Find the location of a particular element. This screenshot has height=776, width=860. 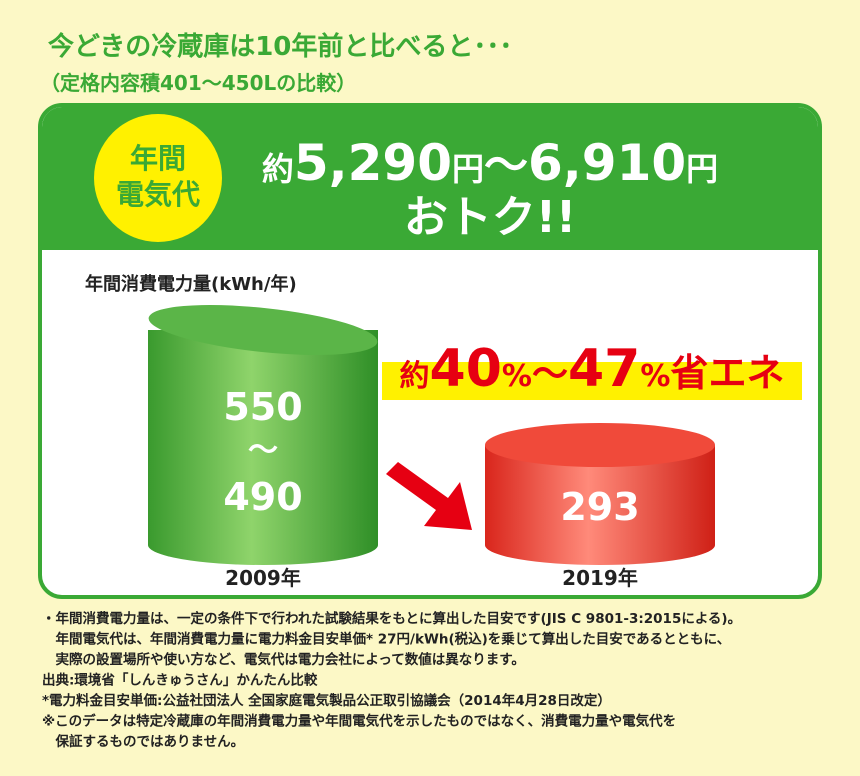

subtitle: （定格内容積401～450Lの比較） is located at coordinates (198, 83).